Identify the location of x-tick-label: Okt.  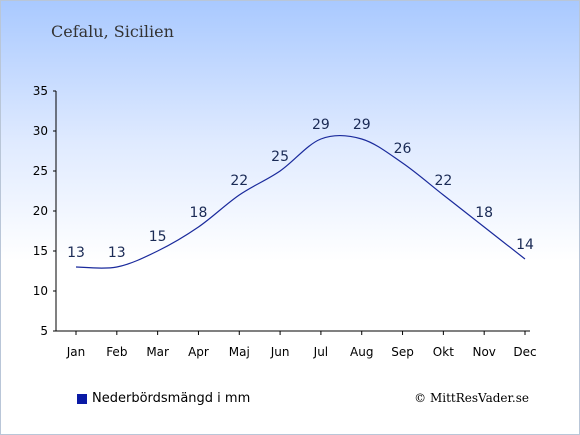
(443, 352).